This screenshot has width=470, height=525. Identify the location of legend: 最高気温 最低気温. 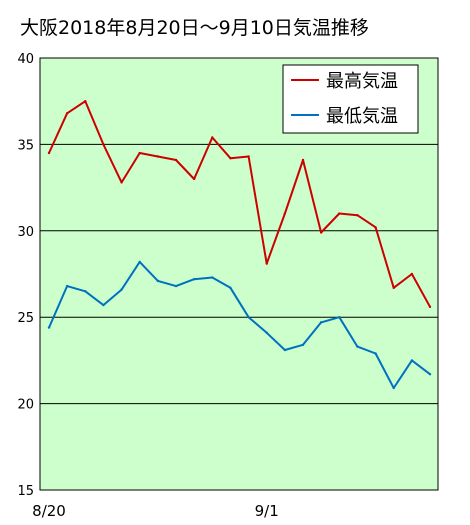
(350, 99).